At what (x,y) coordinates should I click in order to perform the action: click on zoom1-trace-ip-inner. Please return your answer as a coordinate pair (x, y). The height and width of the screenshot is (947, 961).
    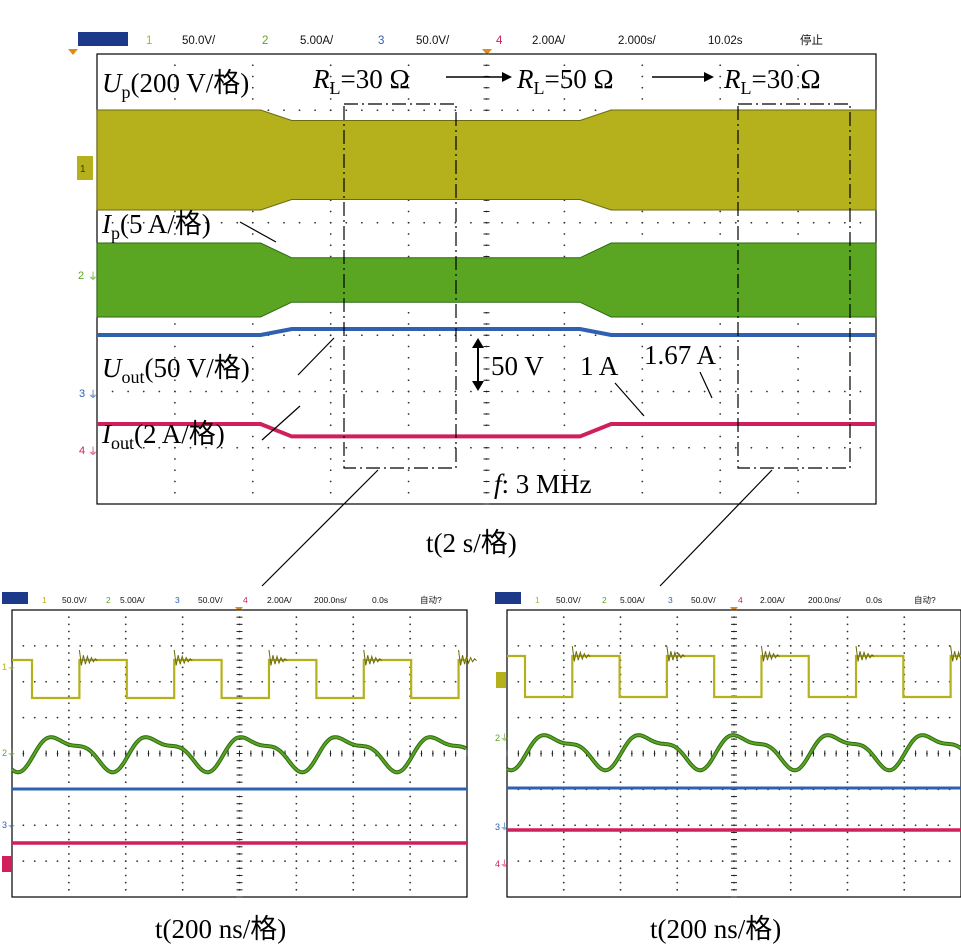
    Looking at the image, I should click on (239, 755).